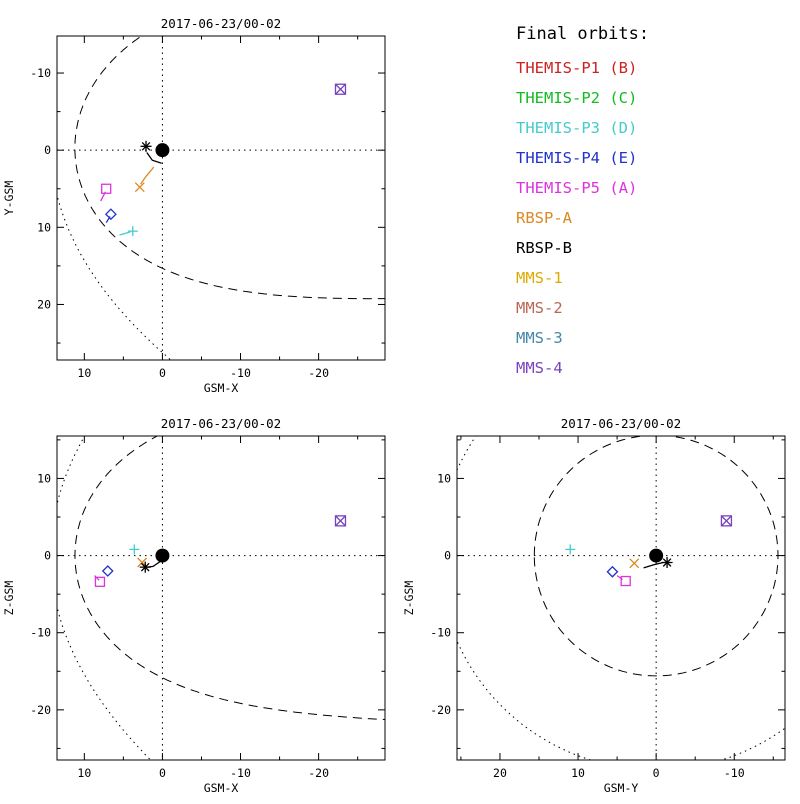 The height and width of the screenshot is (804, 800). I want to click on y-axis-label: Y-GSM, so click(9, 198).